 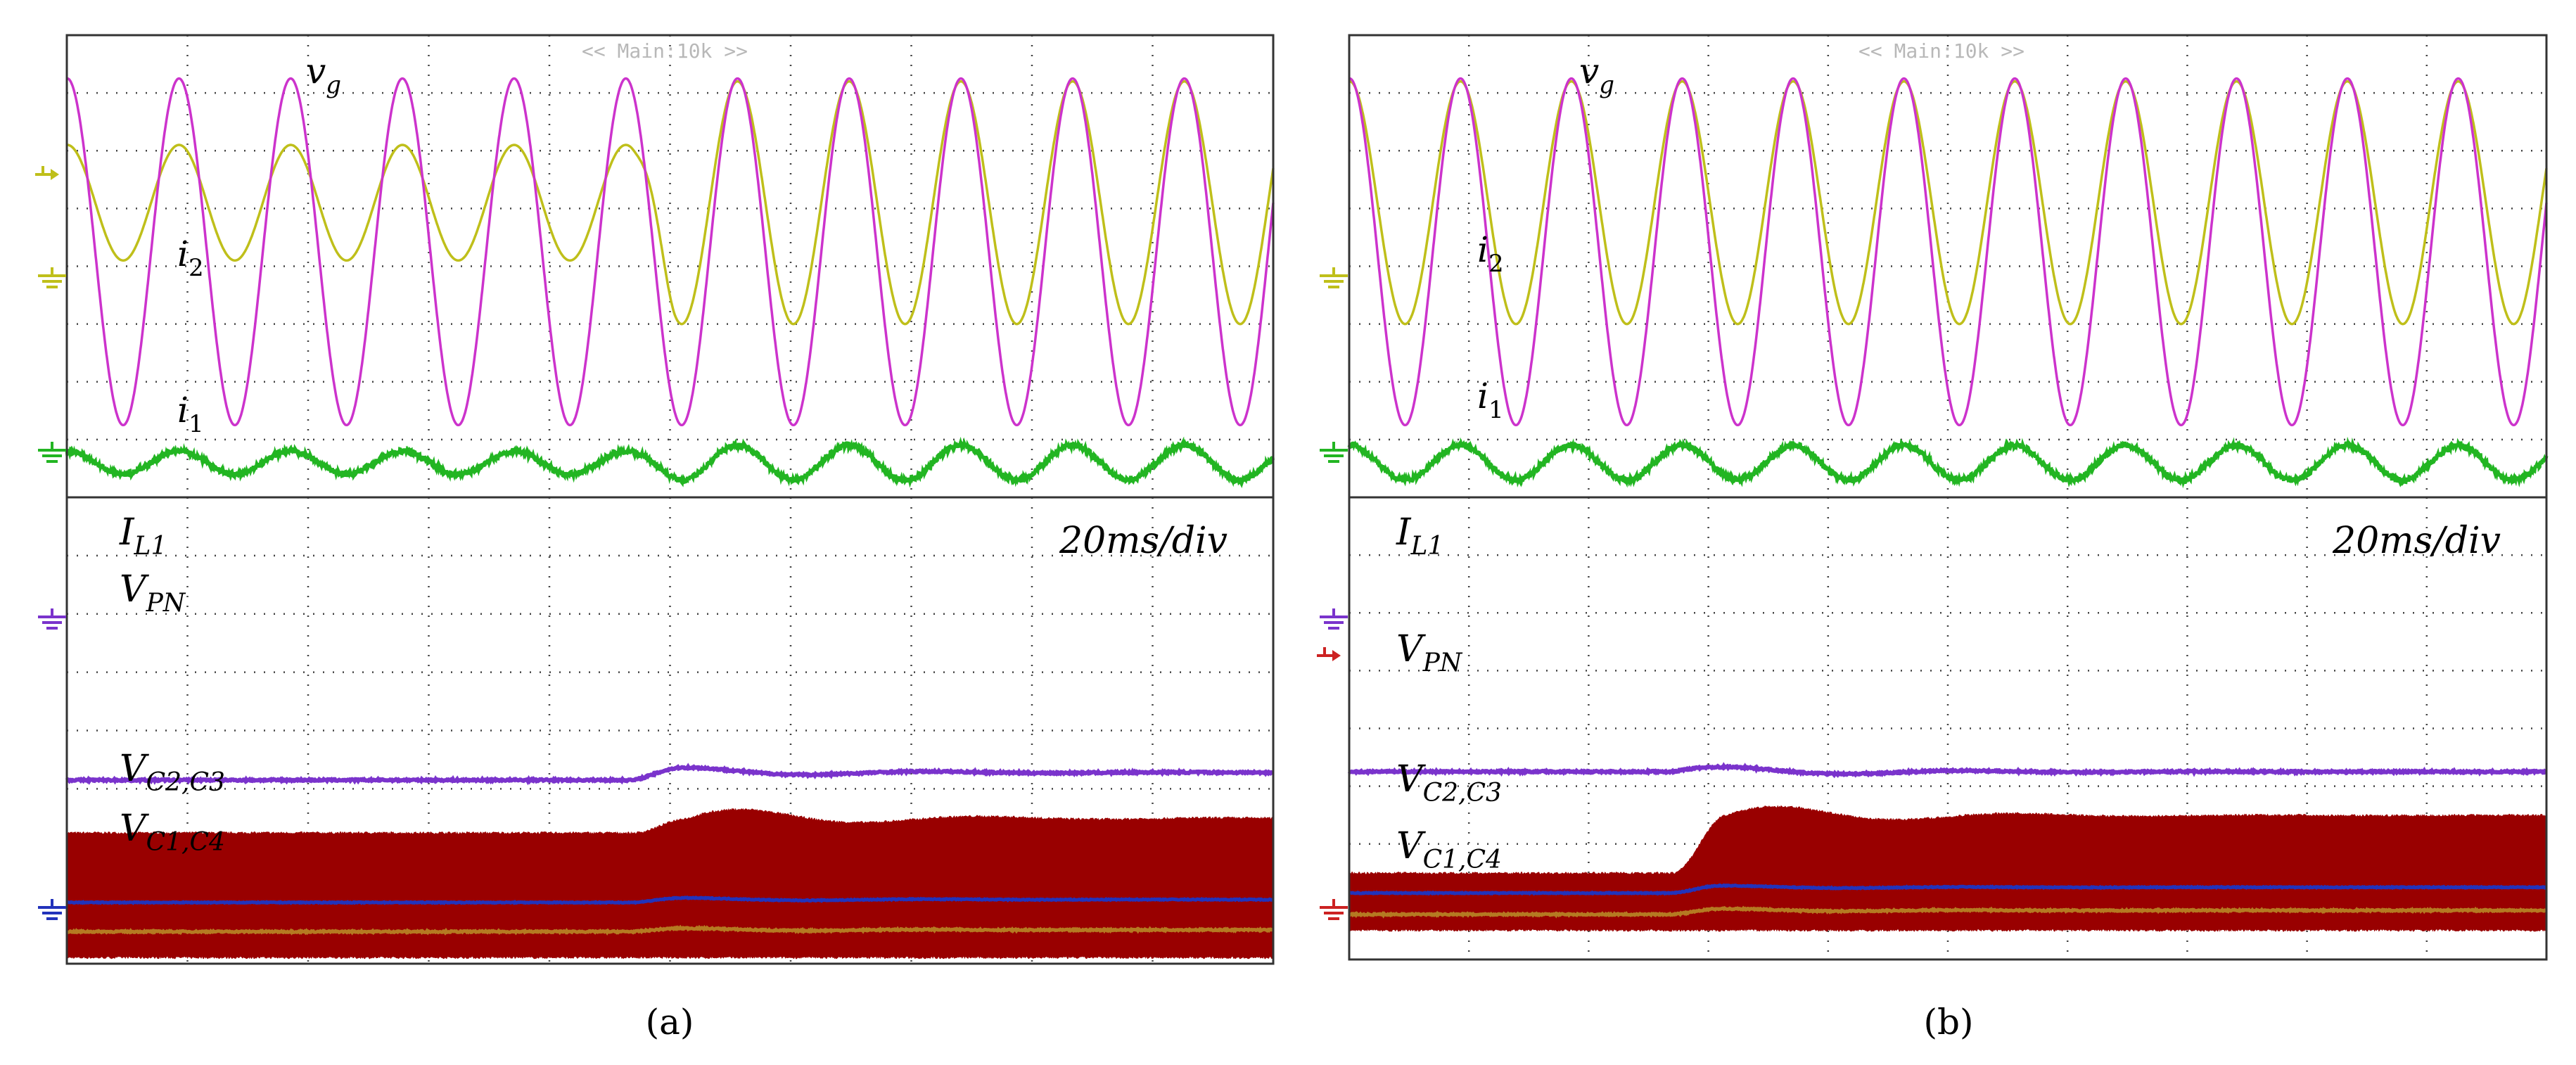 I want to click on marker-i2-trigger, so click(x=47, y=173).